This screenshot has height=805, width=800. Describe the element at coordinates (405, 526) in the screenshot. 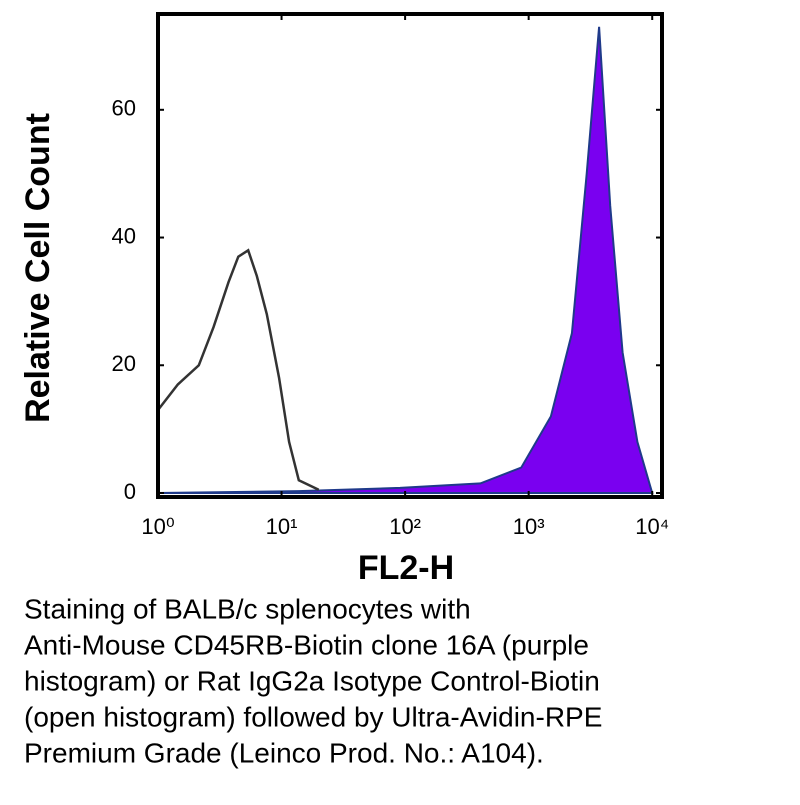

I see `x-tick-label: 10²` at that location.